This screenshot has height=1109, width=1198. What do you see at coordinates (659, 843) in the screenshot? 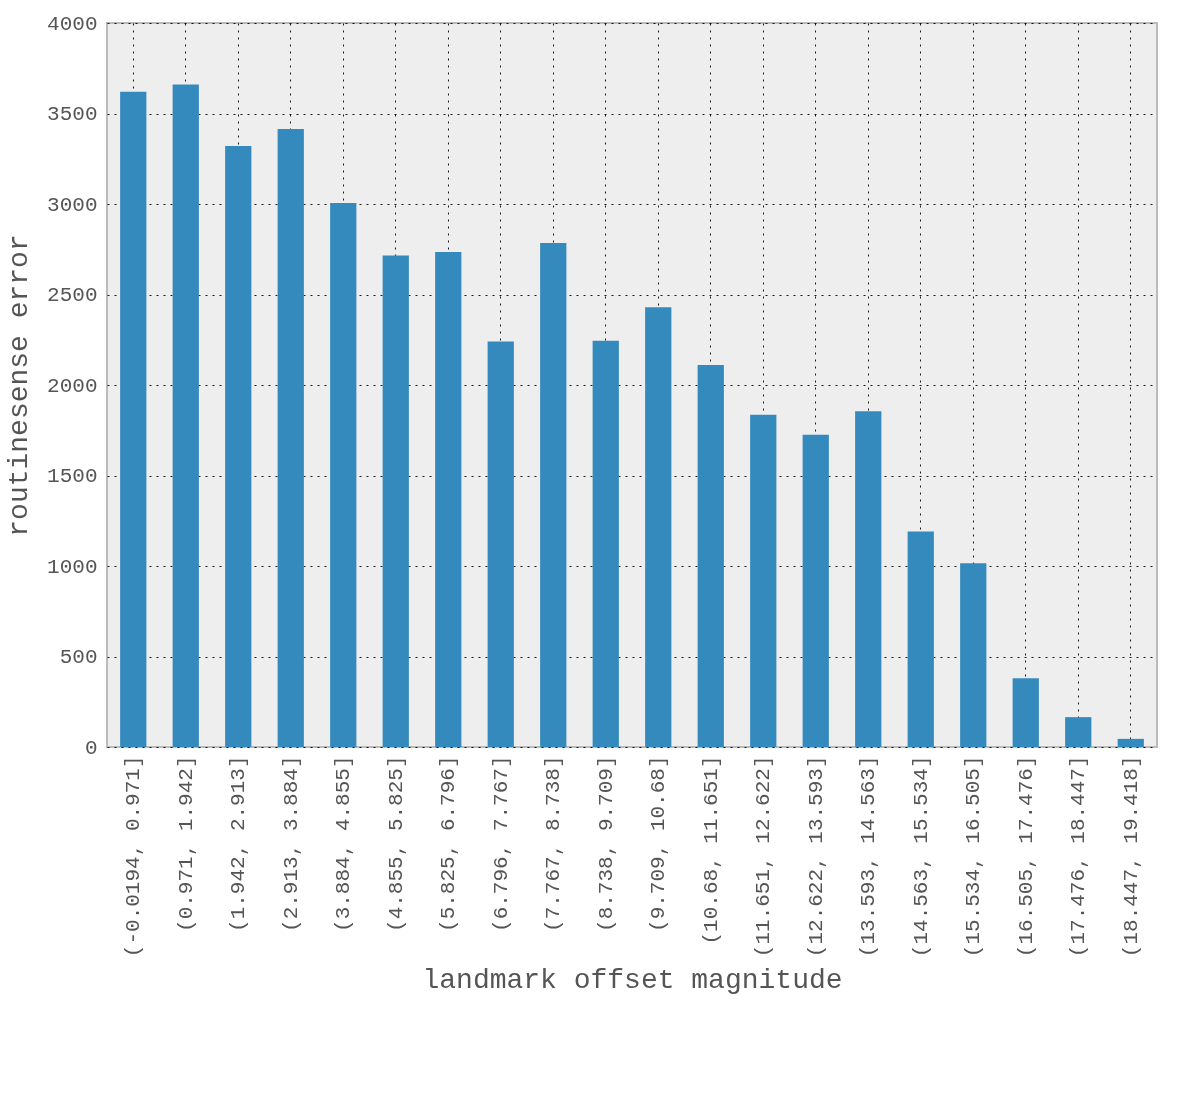
I see `x-tick-label: (9.709, 10.68]` at bounding box center [659, 843].